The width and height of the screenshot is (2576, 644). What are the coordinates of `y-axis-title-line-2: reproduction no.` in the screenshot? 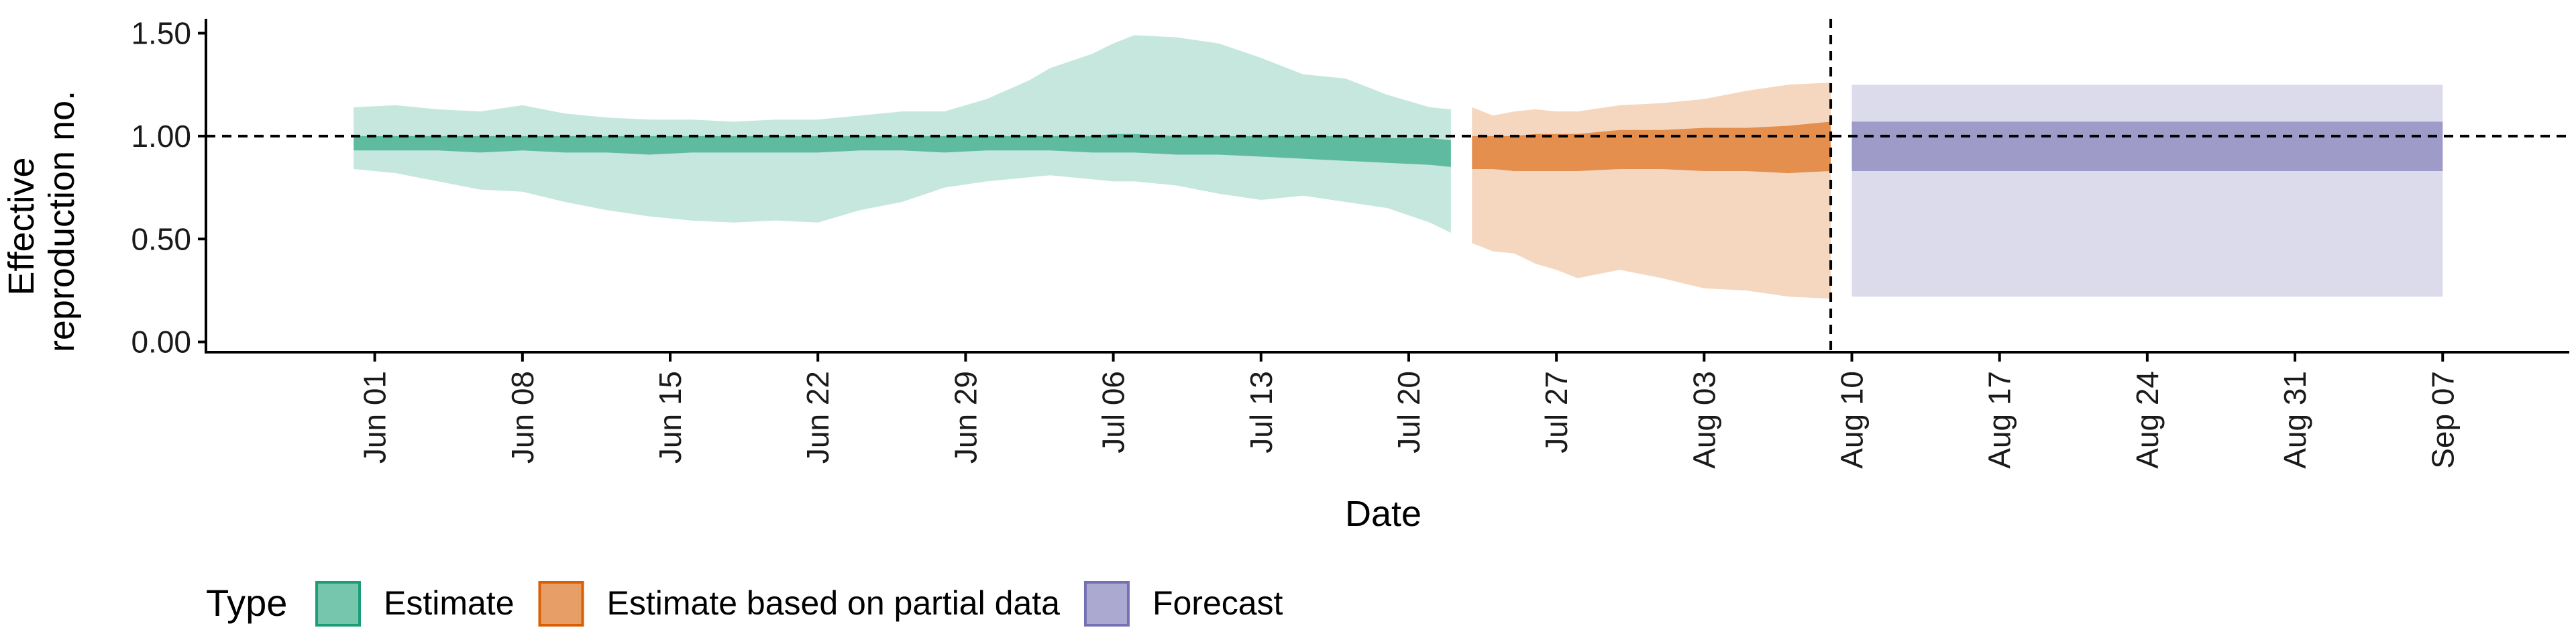 It's located at (62, 221).